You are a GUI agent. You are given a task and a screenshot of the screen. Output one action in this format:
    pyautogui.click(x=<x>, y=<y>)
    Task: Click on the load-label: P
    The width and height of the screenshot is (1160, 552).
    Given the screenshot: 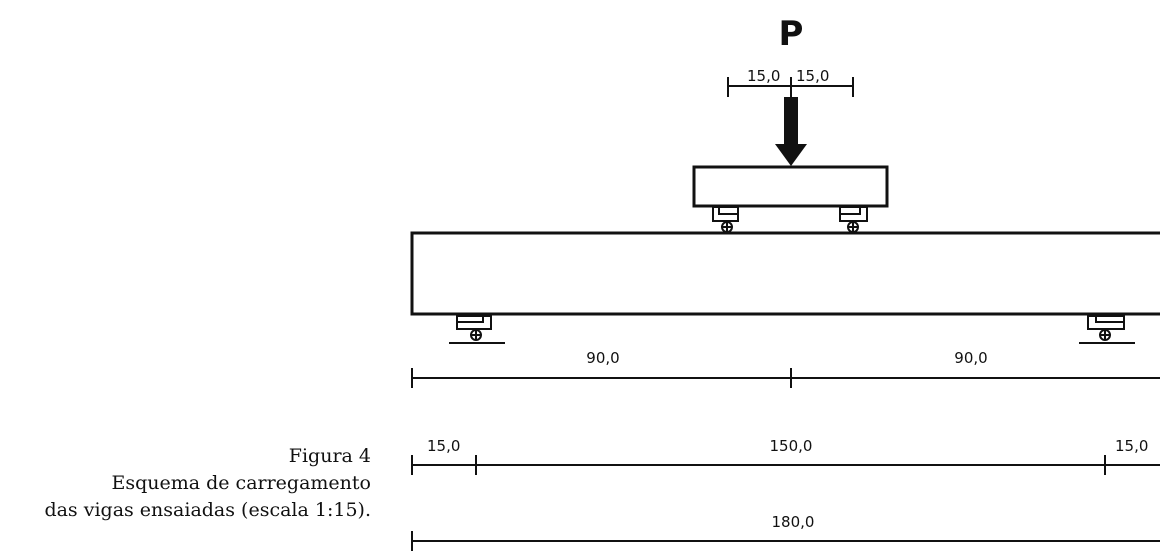 What is the action you would take?
    pyautogui.click(x=791, y=34)
    